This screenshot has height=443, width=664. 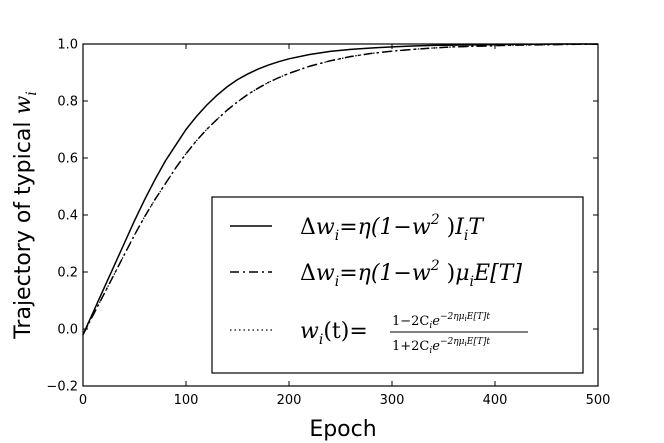 I want to click on x-tick-label: 500, so click(x=598, y=400).